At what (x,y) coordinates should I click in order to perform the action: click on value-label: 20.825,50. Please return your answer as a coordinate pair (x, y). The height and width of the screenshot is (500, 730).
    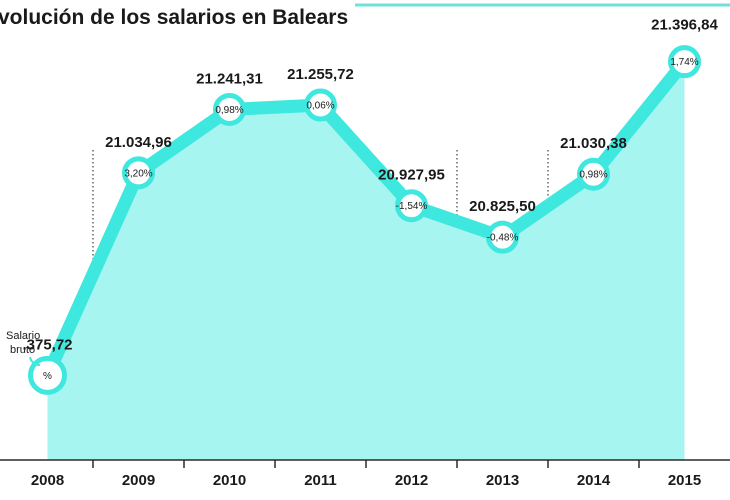
    Looking at the image, I should click on (502, 206).